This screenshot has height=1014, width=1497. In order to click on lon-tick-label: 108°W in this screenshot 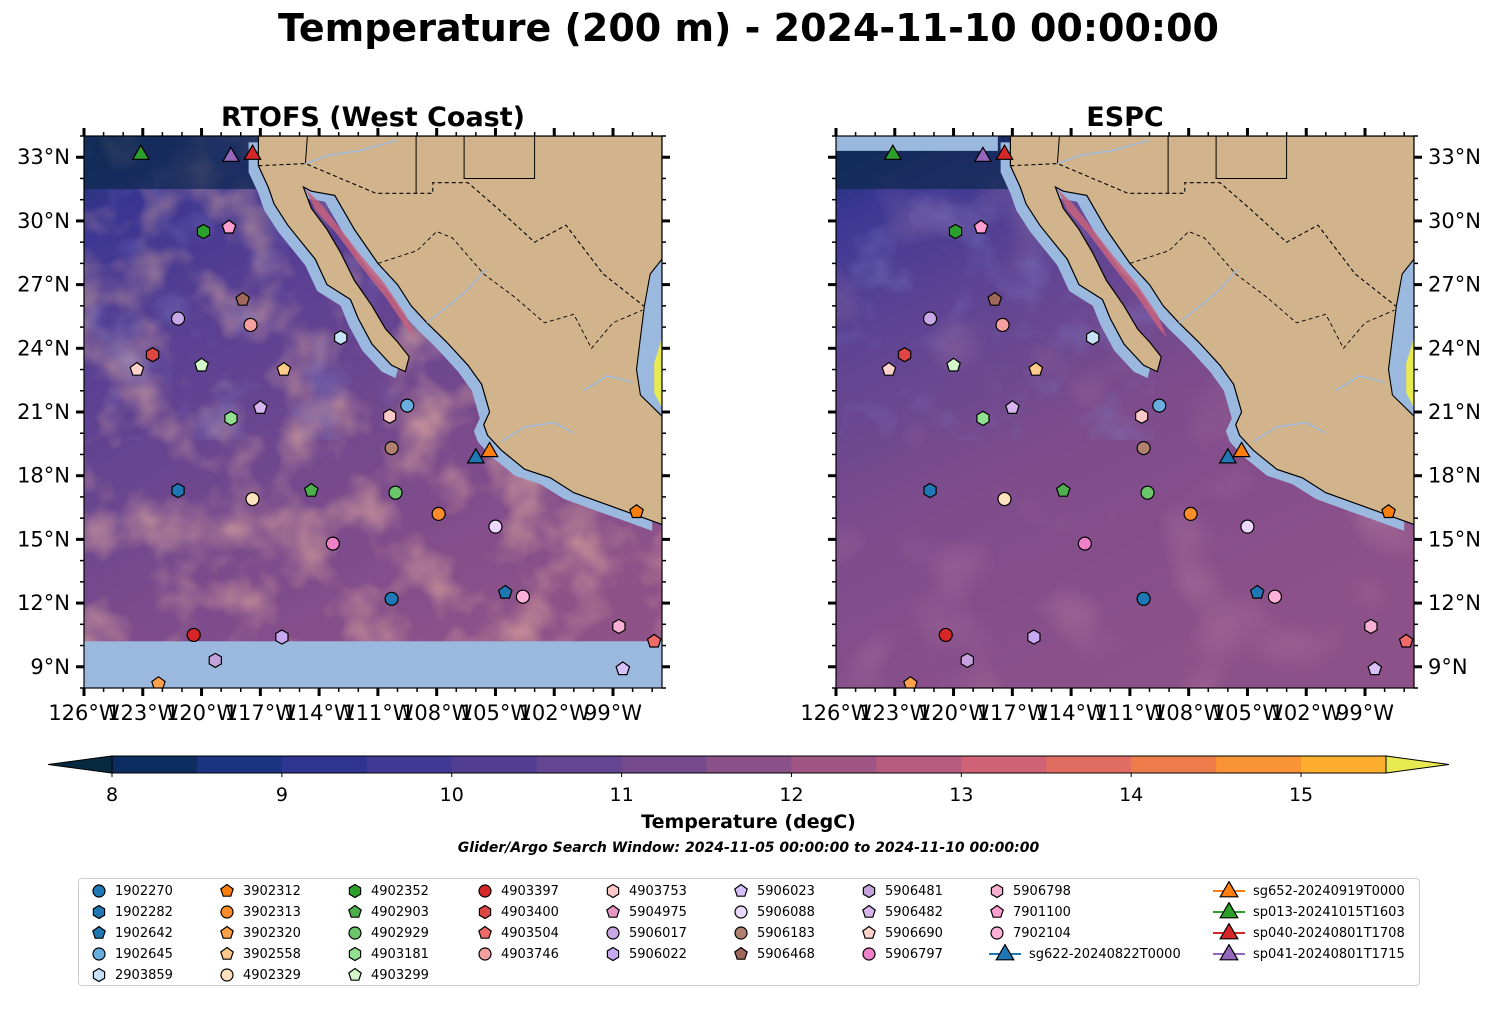, I will do `click(1189, 713)`.